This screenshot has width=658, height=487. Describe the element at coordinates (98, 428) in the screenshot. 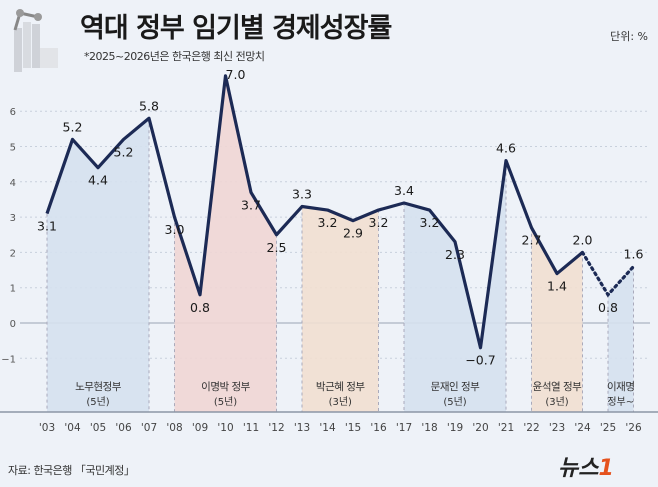

I see `x-tick-label: '05` at that location.